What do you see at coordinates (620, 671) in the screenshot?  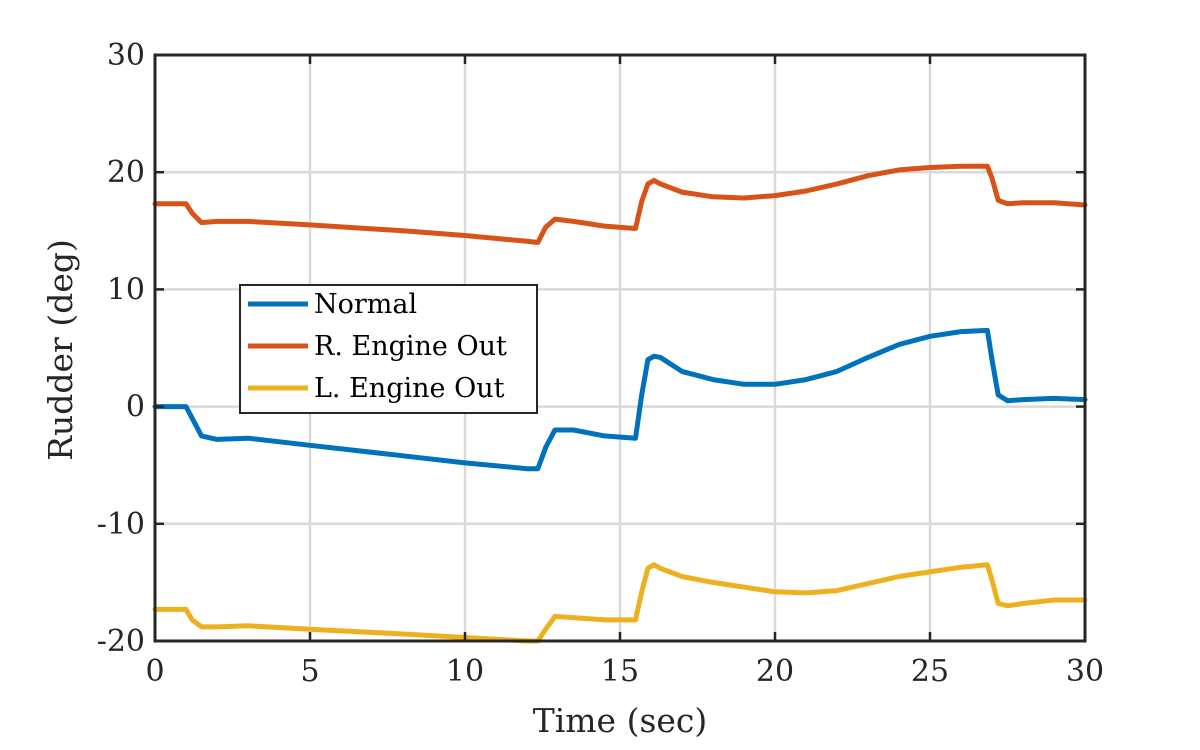 I see `x-tick-label: 15` at bounding box center [620, 671].